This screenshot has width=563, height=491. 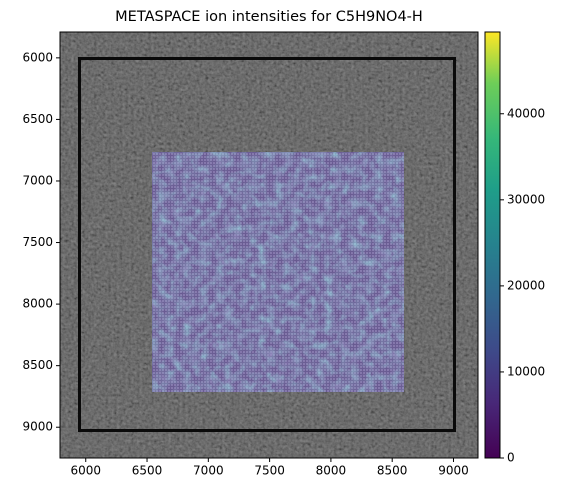 What do you see at coordinates (492, 245) in the screenshot?
I see `colorbar` at bounding box center [492, 245].